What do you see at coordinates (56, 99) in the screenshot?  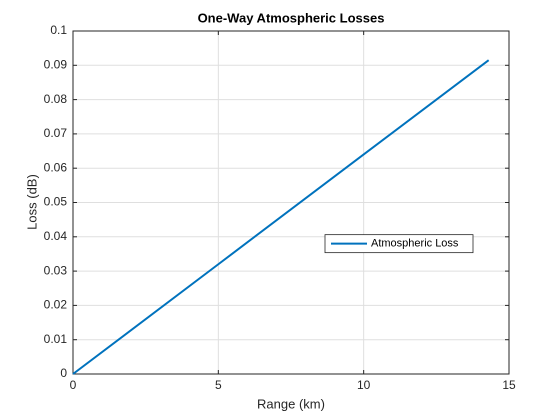 I see `y-tick-label: 0.08` at bounding box center [56, 99].